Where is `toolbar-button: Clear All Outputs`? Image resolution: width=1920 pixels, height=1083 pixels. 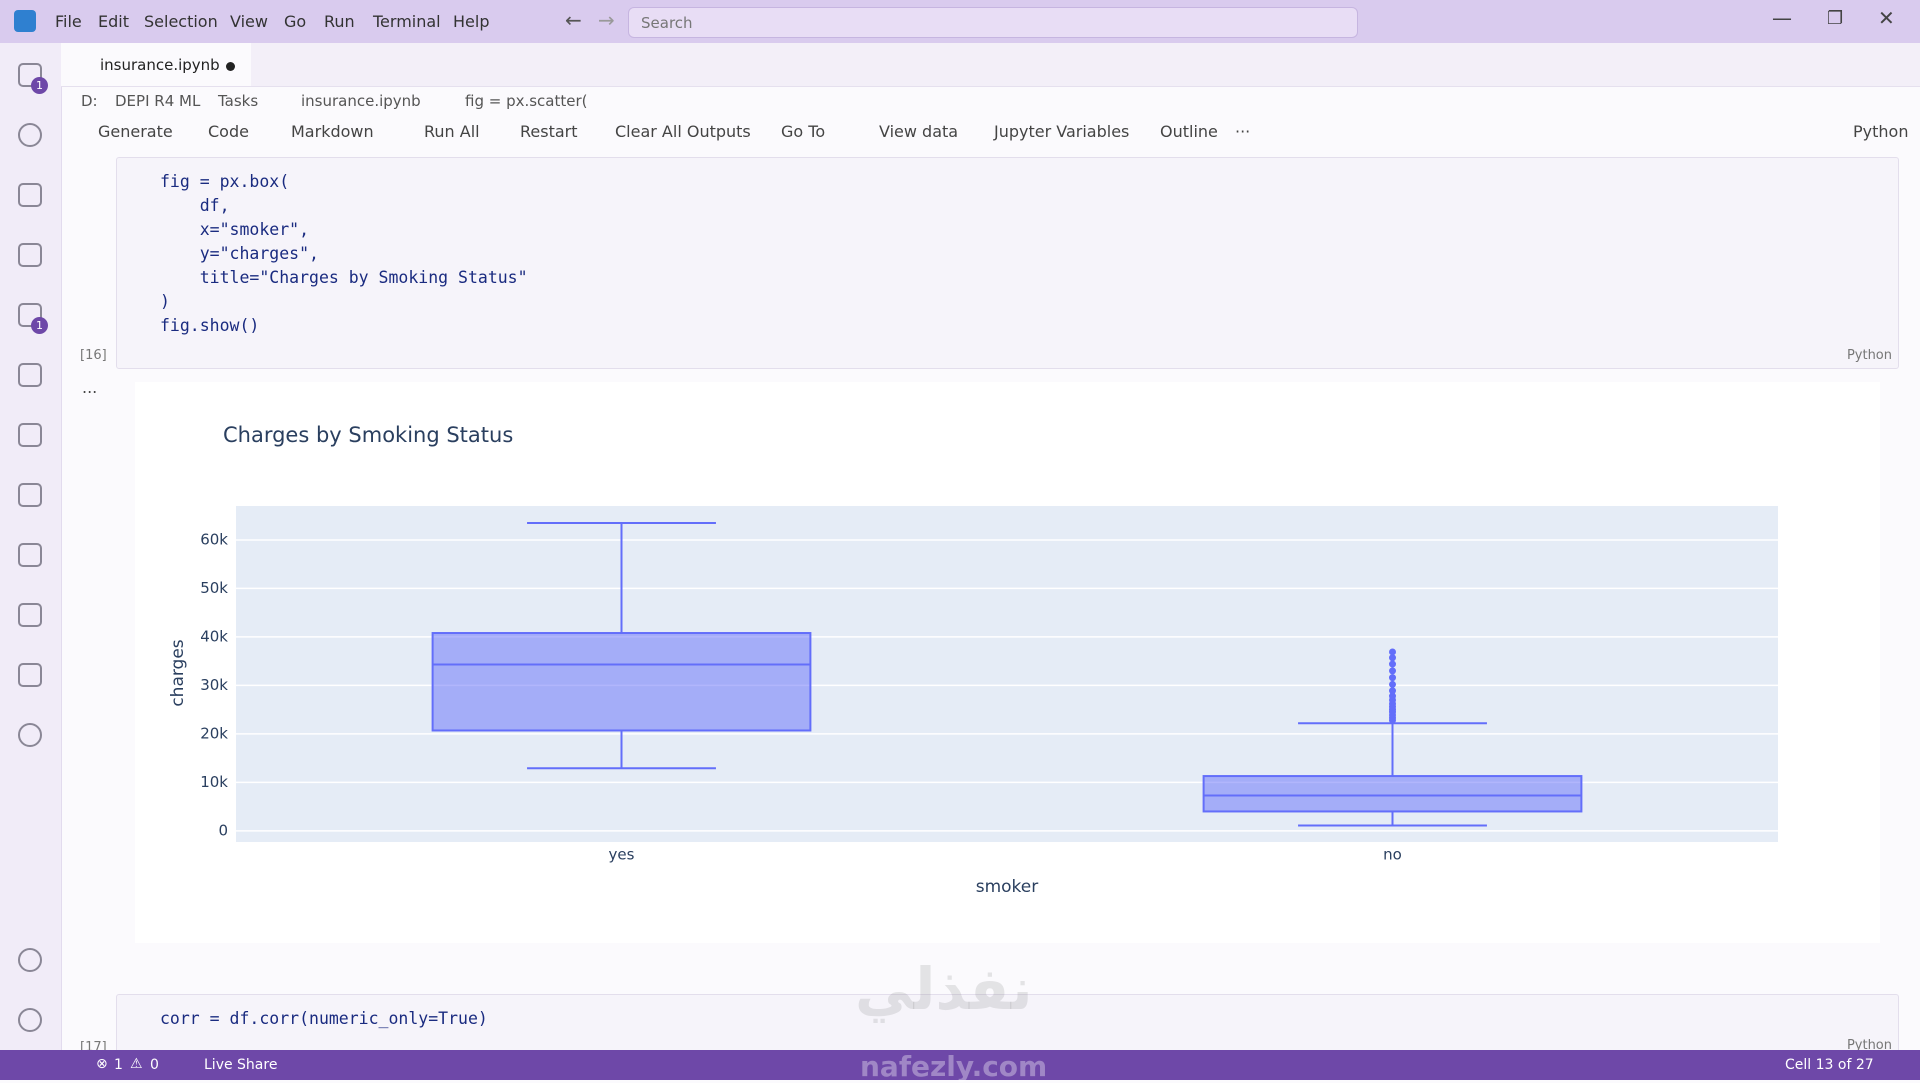 toolbar-button: Clear All Outputs is located at coordinates (683, 131).